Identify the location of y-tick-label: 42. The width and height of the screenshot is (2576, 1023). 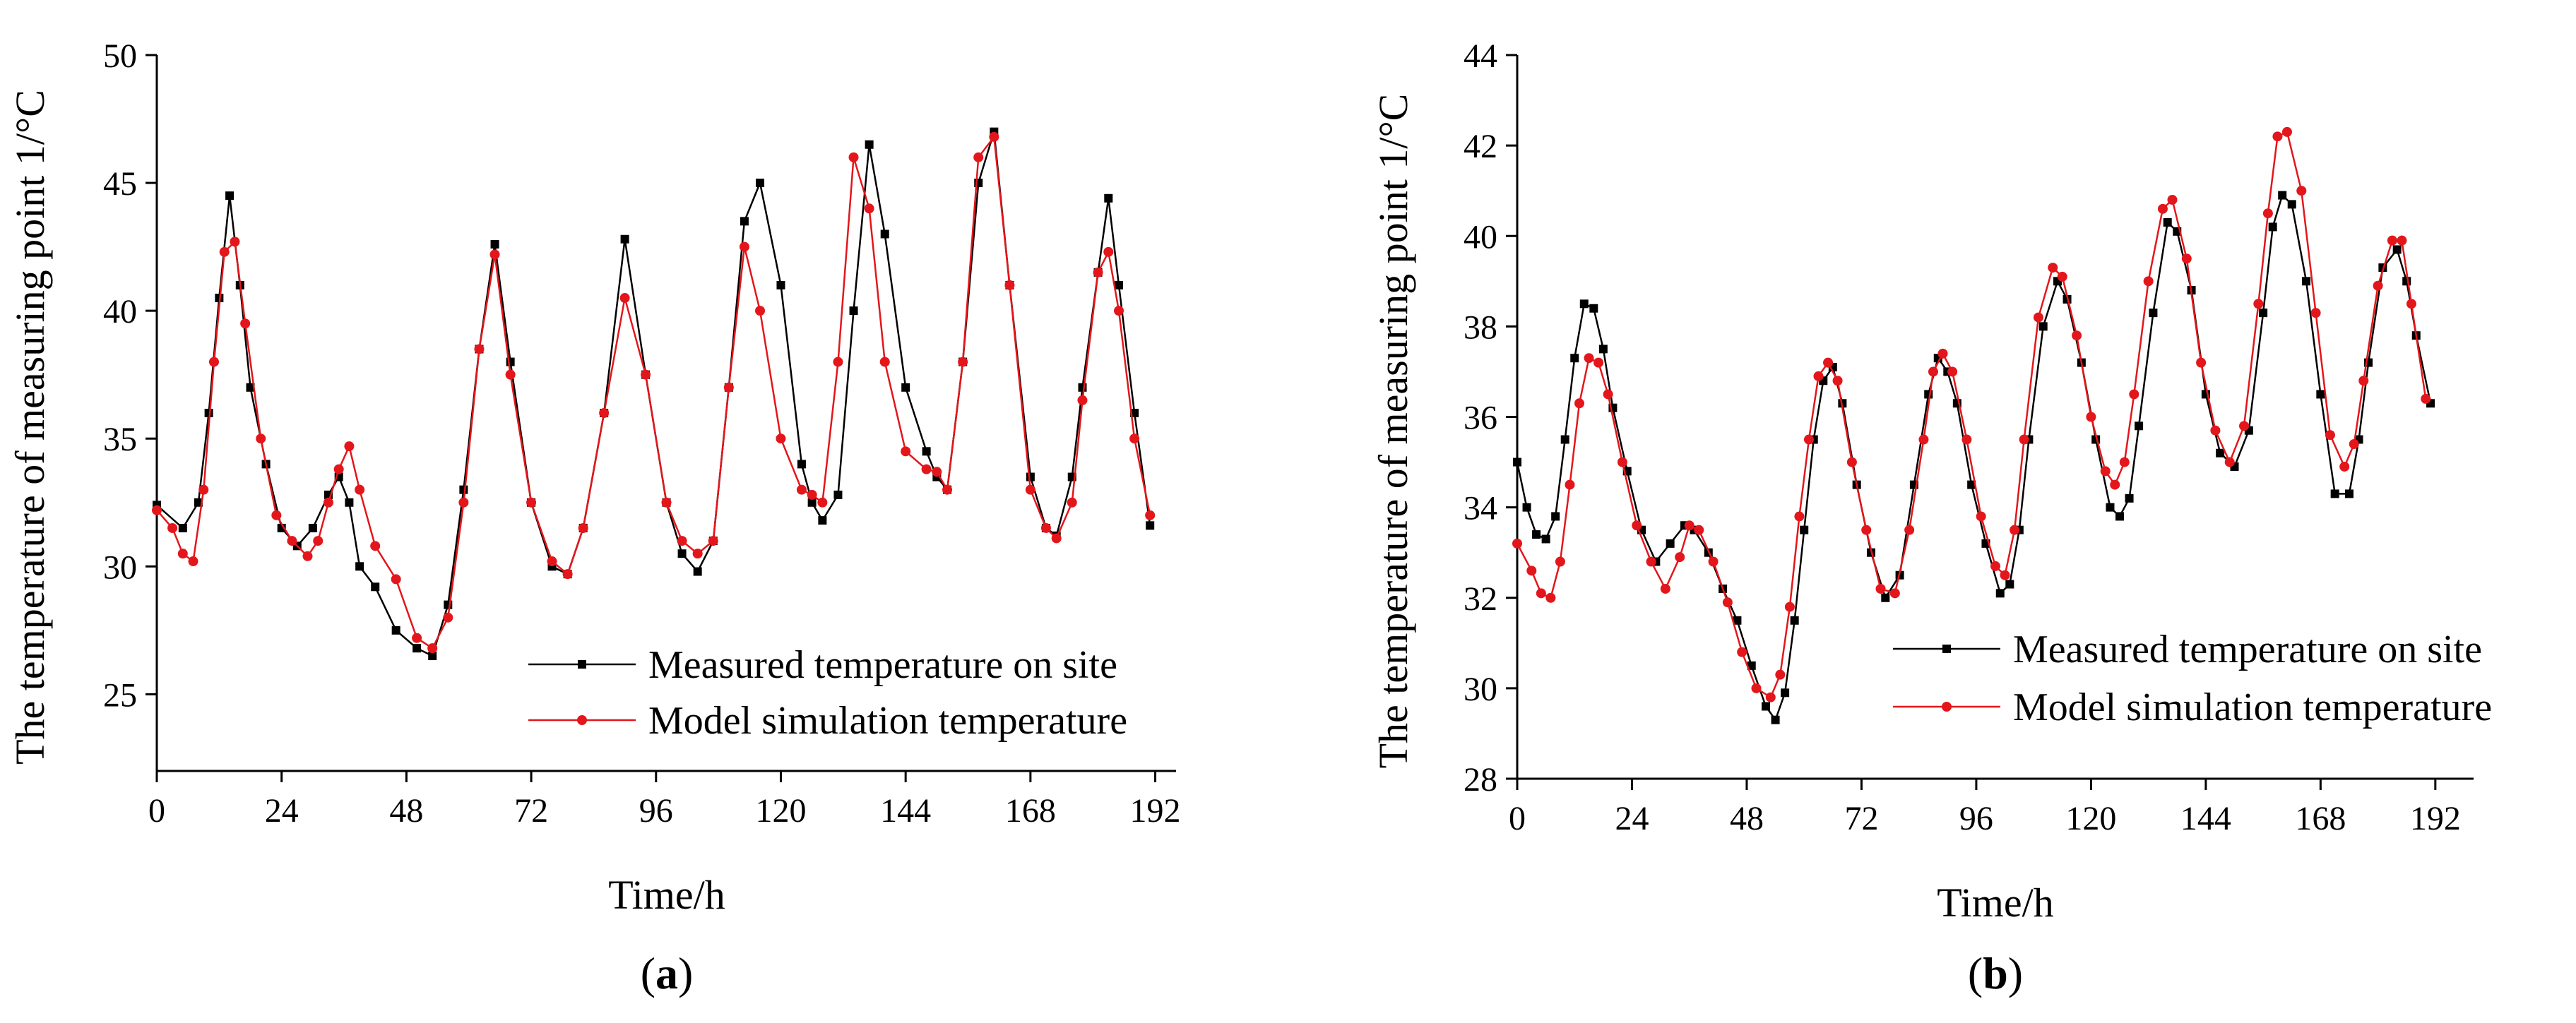
(1480, 146).